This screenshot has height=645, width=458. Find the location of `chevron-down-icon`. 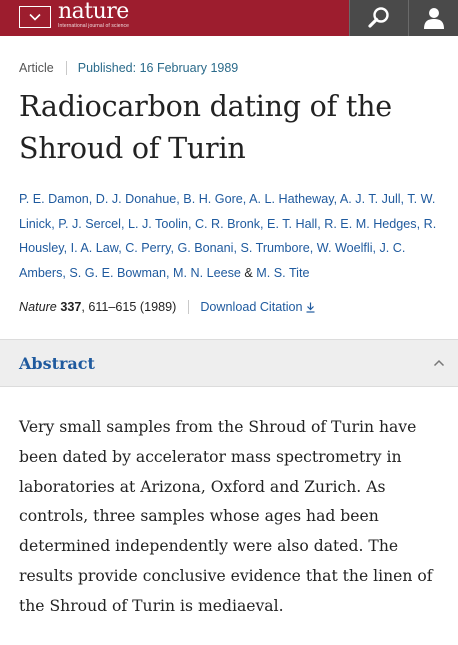

chevron-down-icon is located at coordinates (35, 17).